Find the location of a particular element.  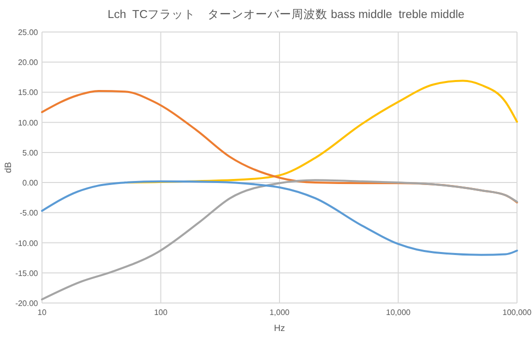

x-tick-label: 100,000 is located at coordinates (517, 312).